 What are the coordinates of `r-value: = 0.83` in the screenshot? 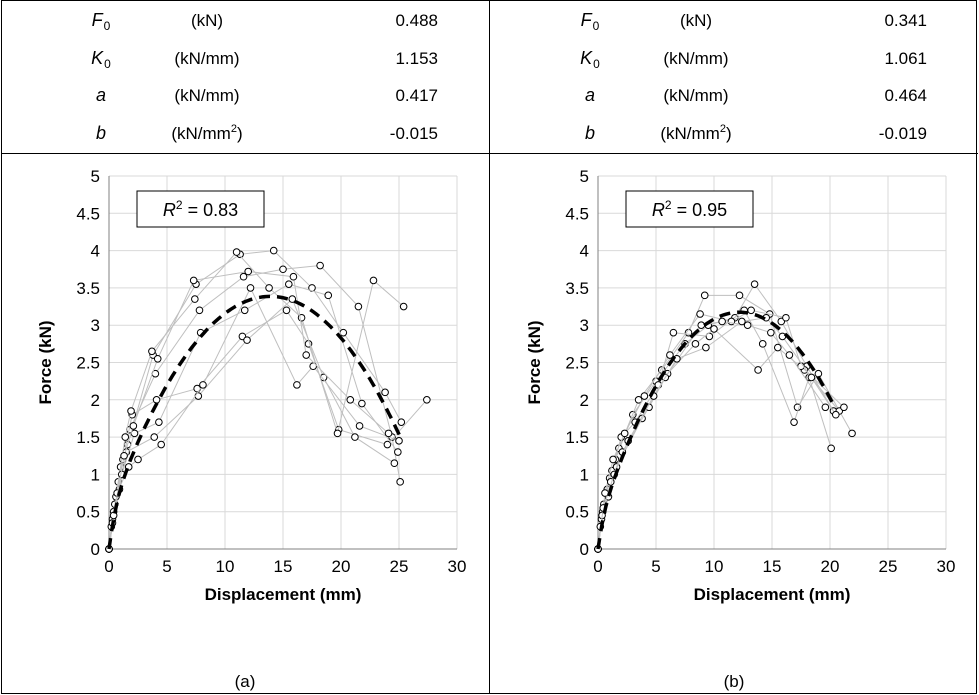 It's located at (211, 210).